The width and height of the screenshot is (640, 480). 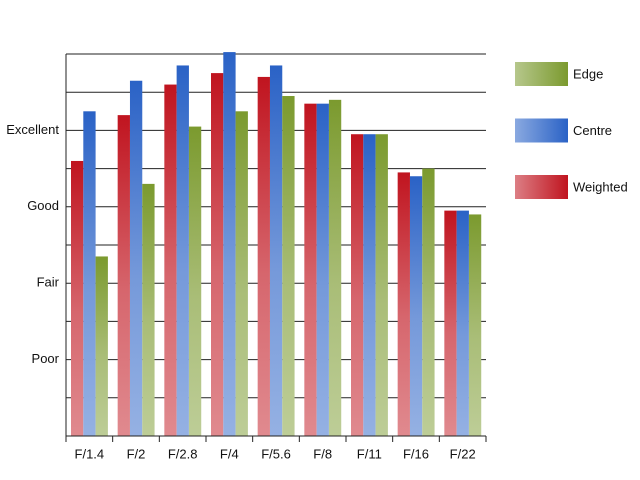 What do you see at coordinates (46, 358) in the screenshot?
I see `y-tick-label: Poor` at bounding box center [46, 358].